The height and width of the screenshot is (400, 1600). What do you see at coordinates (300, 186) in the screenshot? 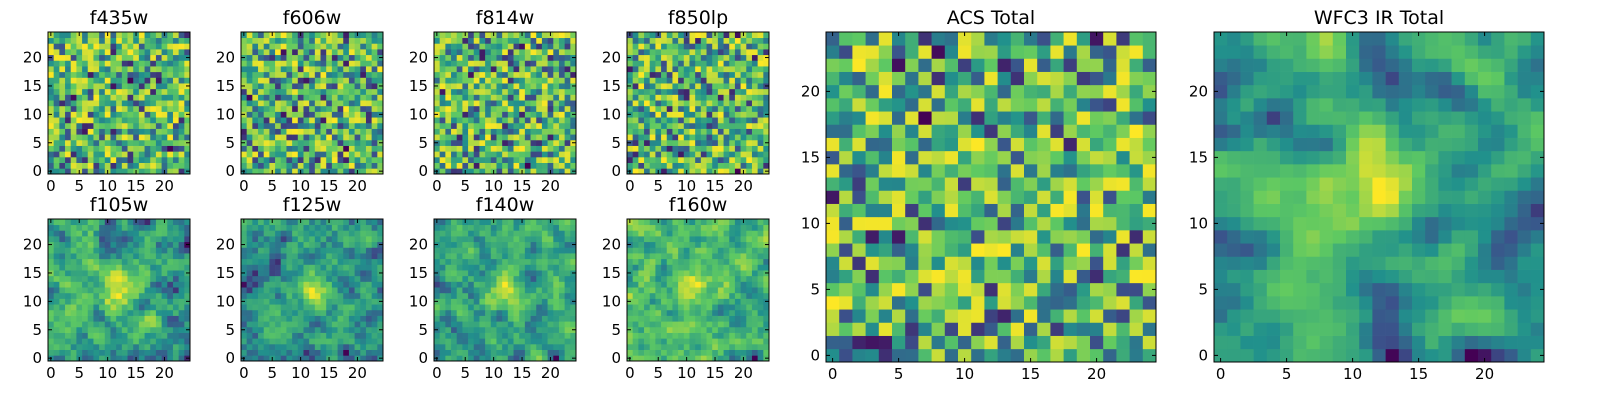
I see `x-tick-label: 10` at bounding box center [300, 186].